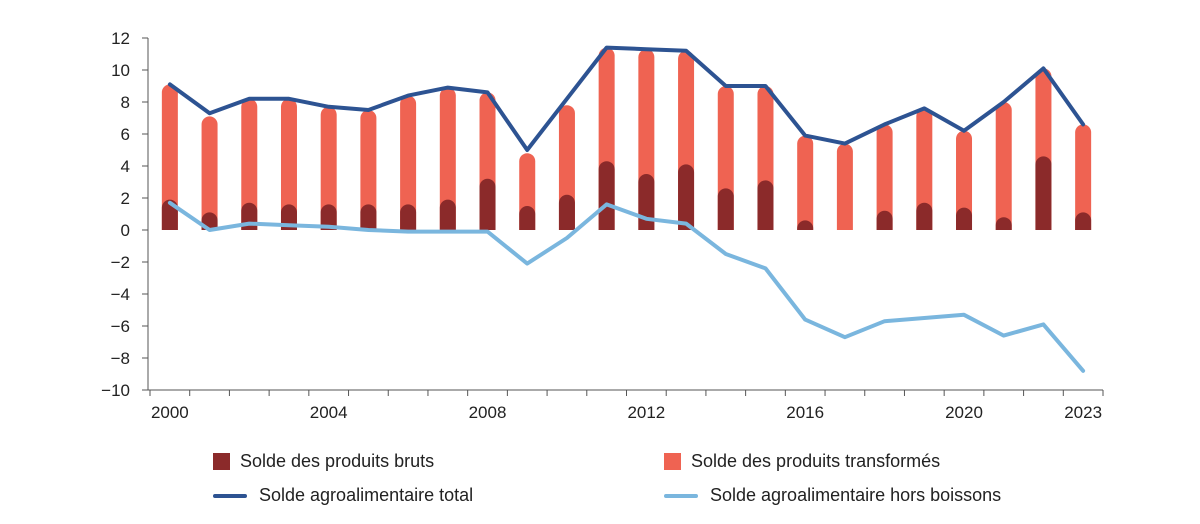 This screenshot has height=524, width=1200. What do you see at coordinates (120, 38) in the screenshot?
I see `y-tick-label: 12` at bounding box center [120, 38].